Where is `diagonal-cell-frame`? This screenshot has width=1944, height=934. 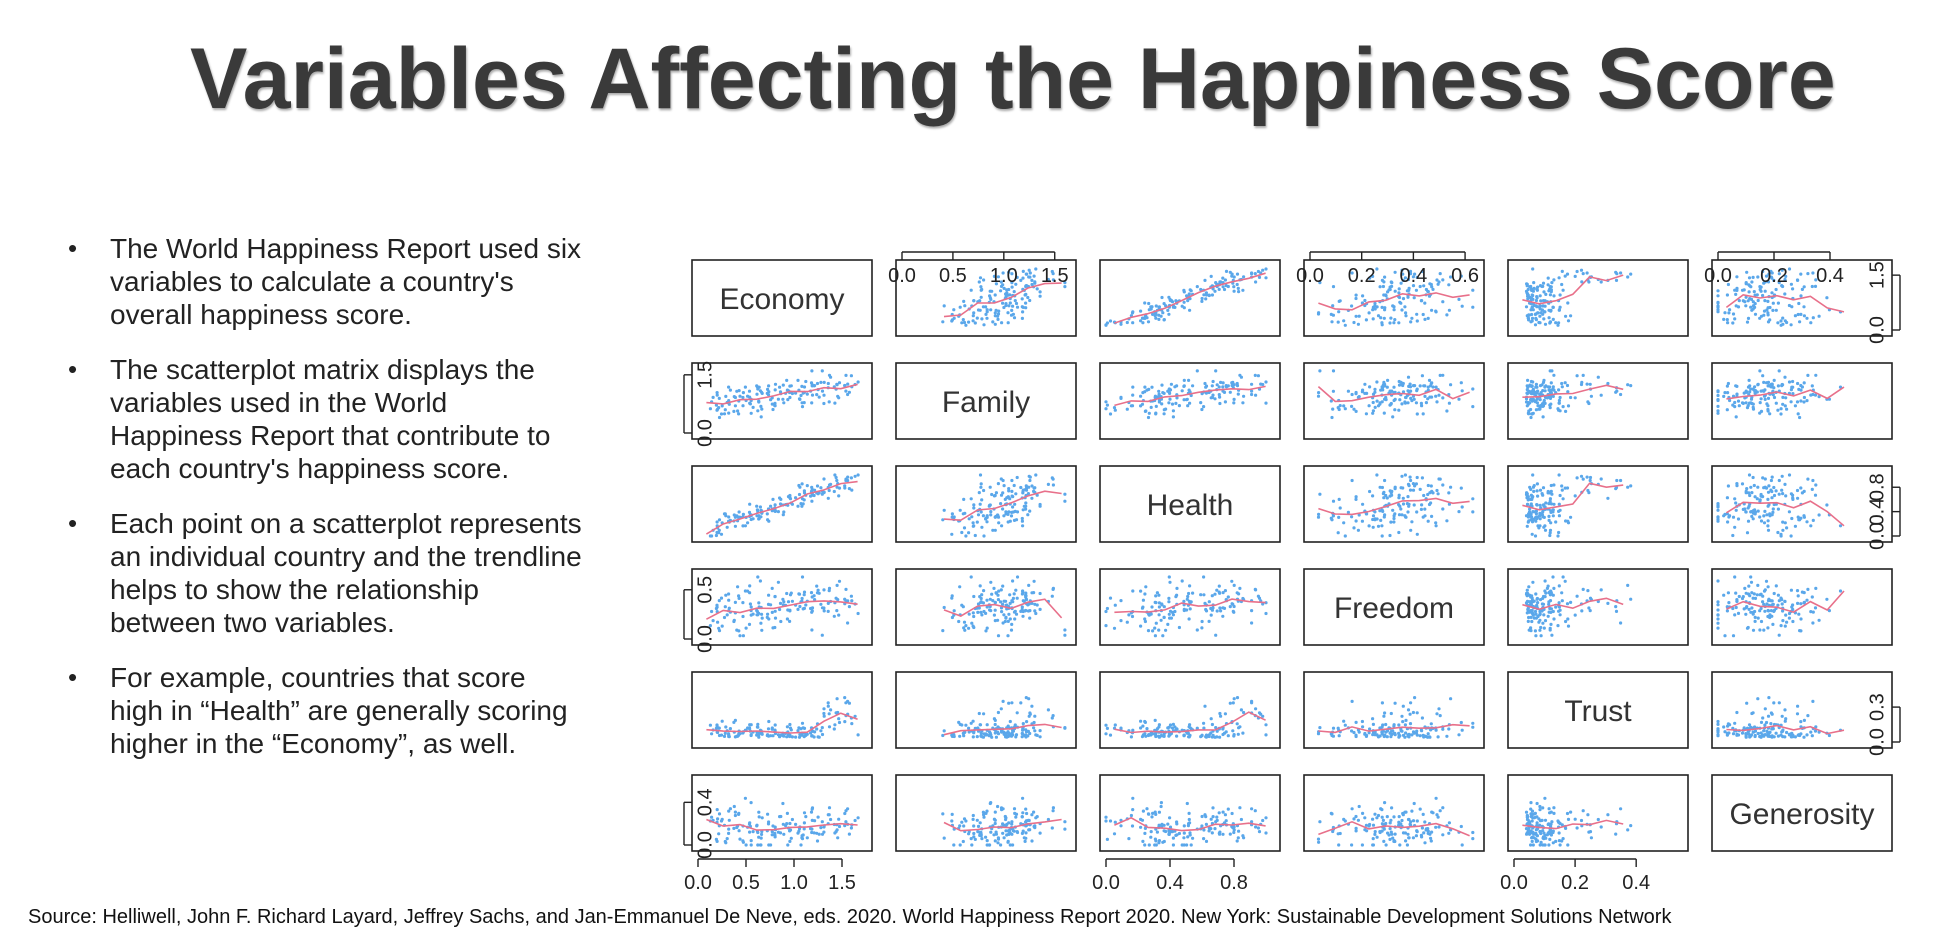
diagonal-cell-frame is located at coordinates (986, 401).